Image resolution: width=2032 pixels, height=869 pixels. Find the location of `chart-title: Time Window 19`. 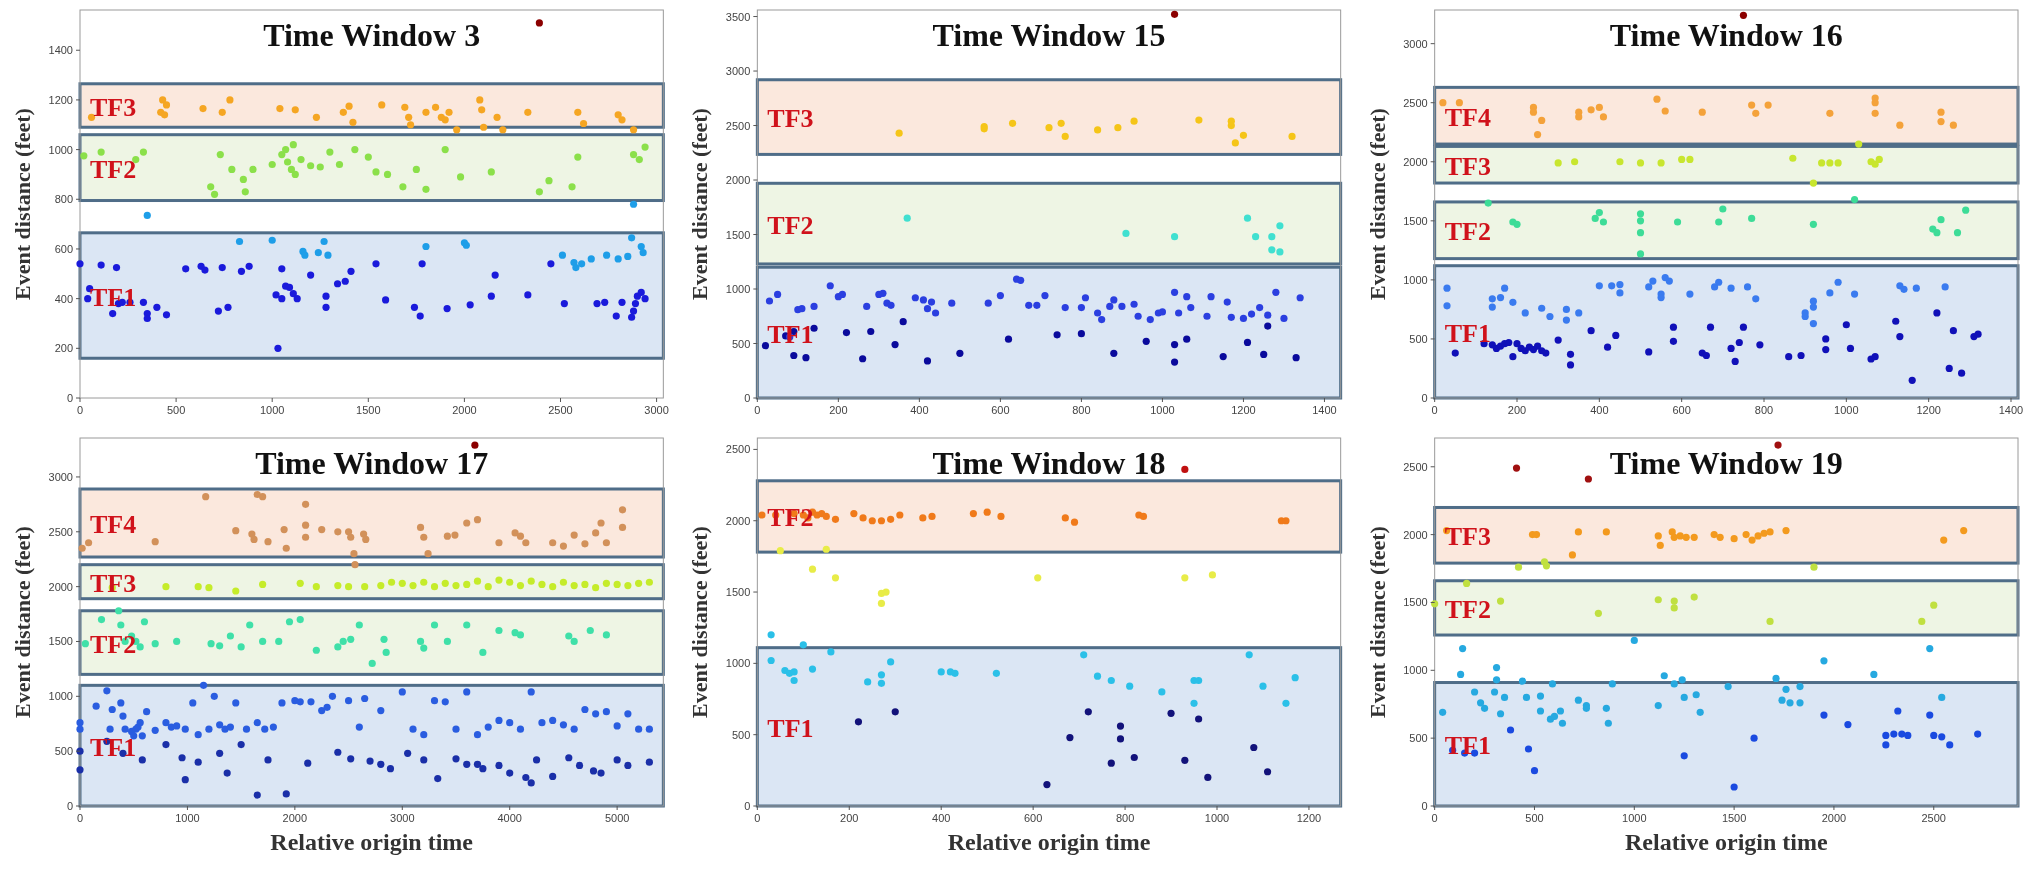

chart-title: Time Window 19 is located at coordinates (1726, 463).